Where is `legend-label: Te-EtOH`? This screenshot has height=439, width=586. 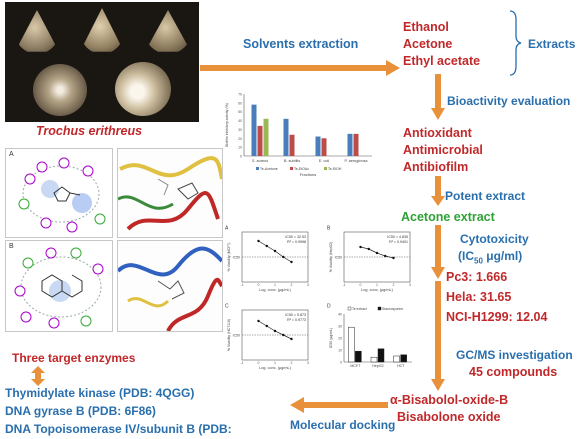 legend-label: Te-EtOH is located at coordinates (335, 169).